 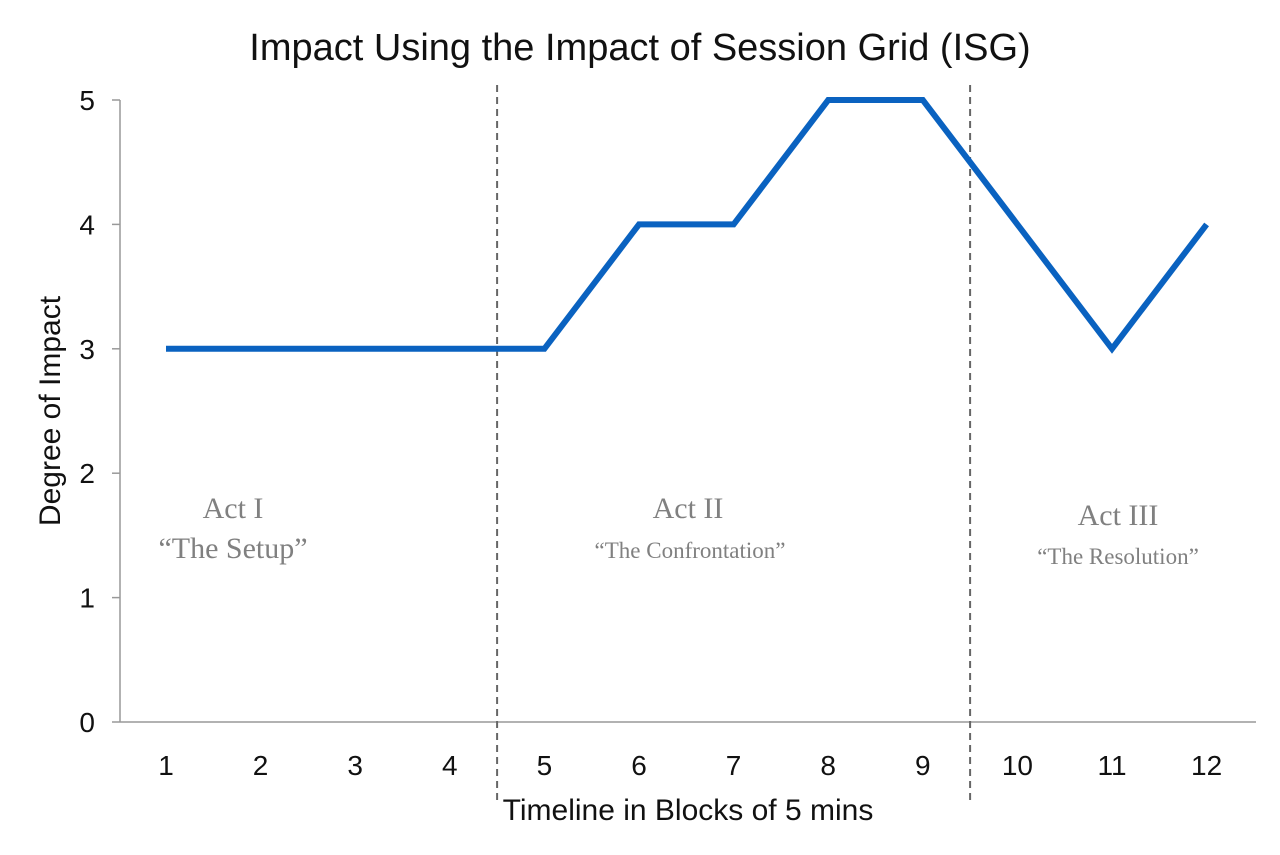 I want to click on x-tick-labels: 1 2 3 4 5 6 7 8 9 10 11 12, so click(x=690, y=765).